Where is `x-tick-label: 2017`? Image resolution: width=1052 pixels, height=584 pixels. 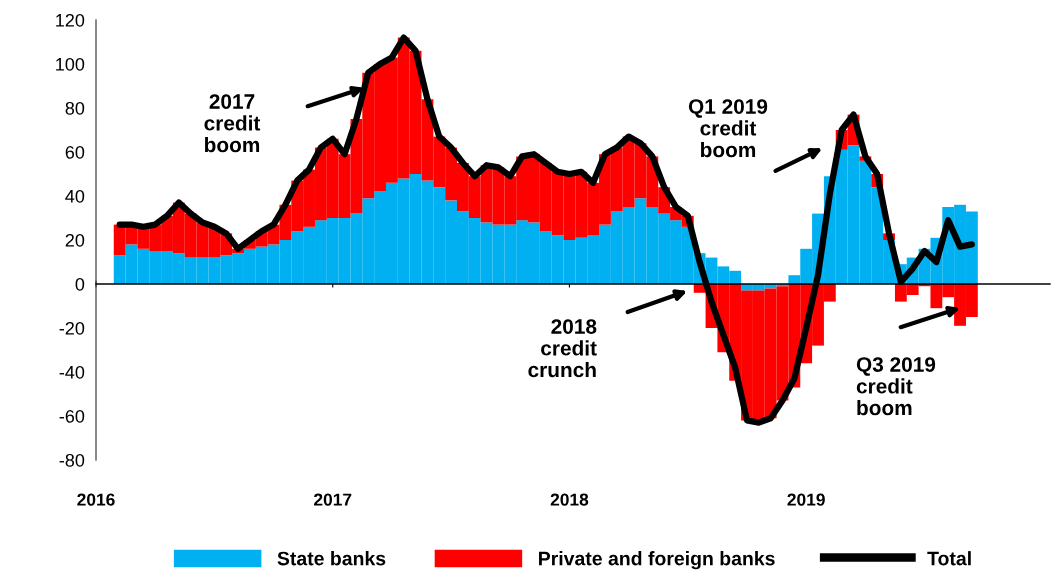 x-tick-label: 2017 is located at coordinates (333, 499).